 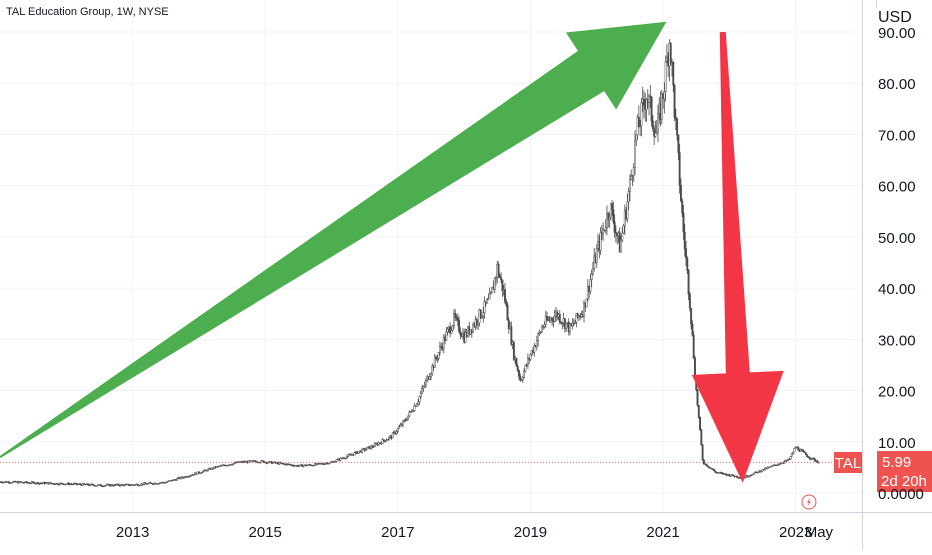 What do you see at coordinates (897, 392) in the screenshot?
I see `y-tick-label: 20.00` at bounding box center [897, 392].